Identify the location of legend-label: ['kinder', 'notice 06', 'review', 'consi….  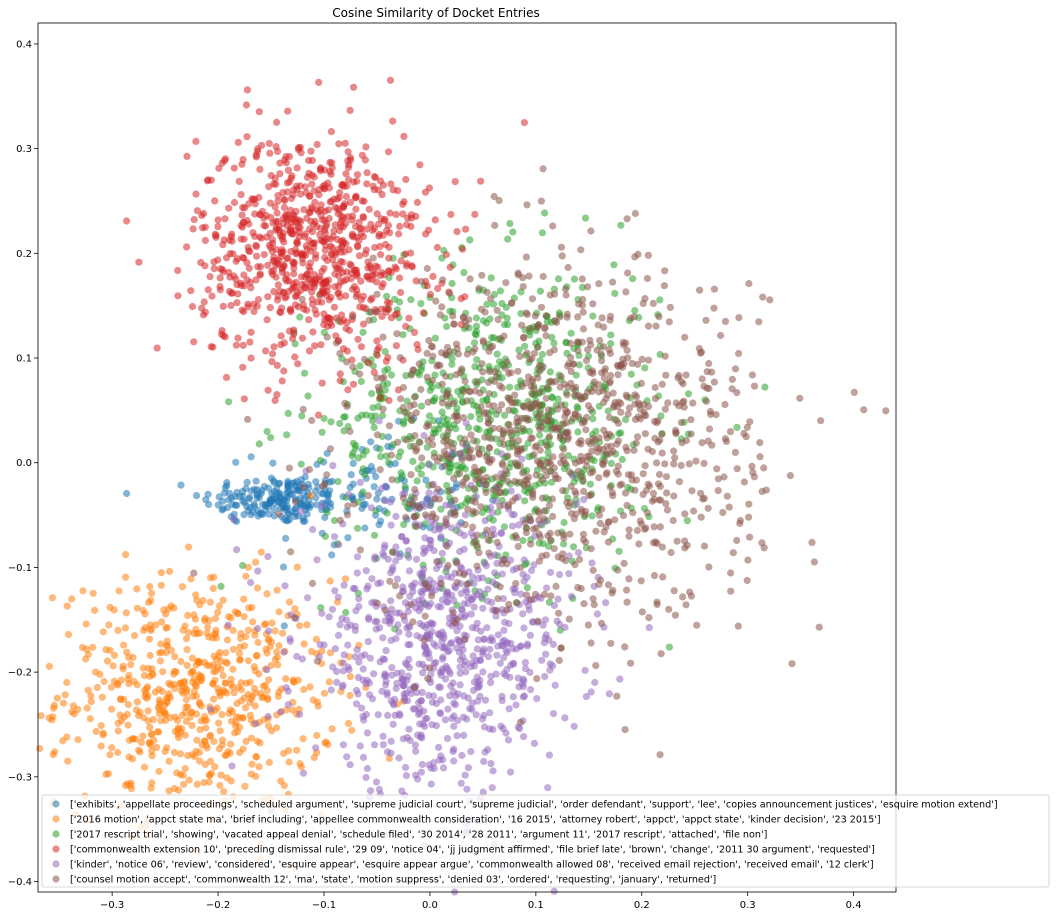
(472, 865).